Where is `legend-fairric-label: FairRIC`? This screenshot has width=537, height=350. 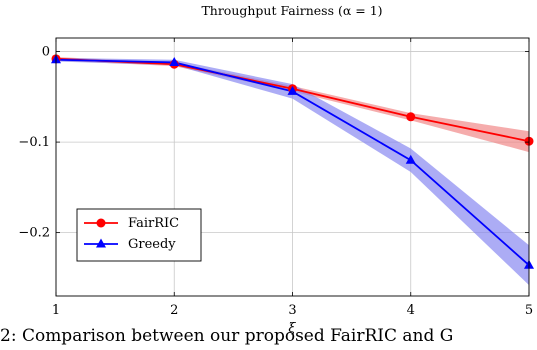 legend-fairric-label: FairRIC is located at coordinates (153, 223).